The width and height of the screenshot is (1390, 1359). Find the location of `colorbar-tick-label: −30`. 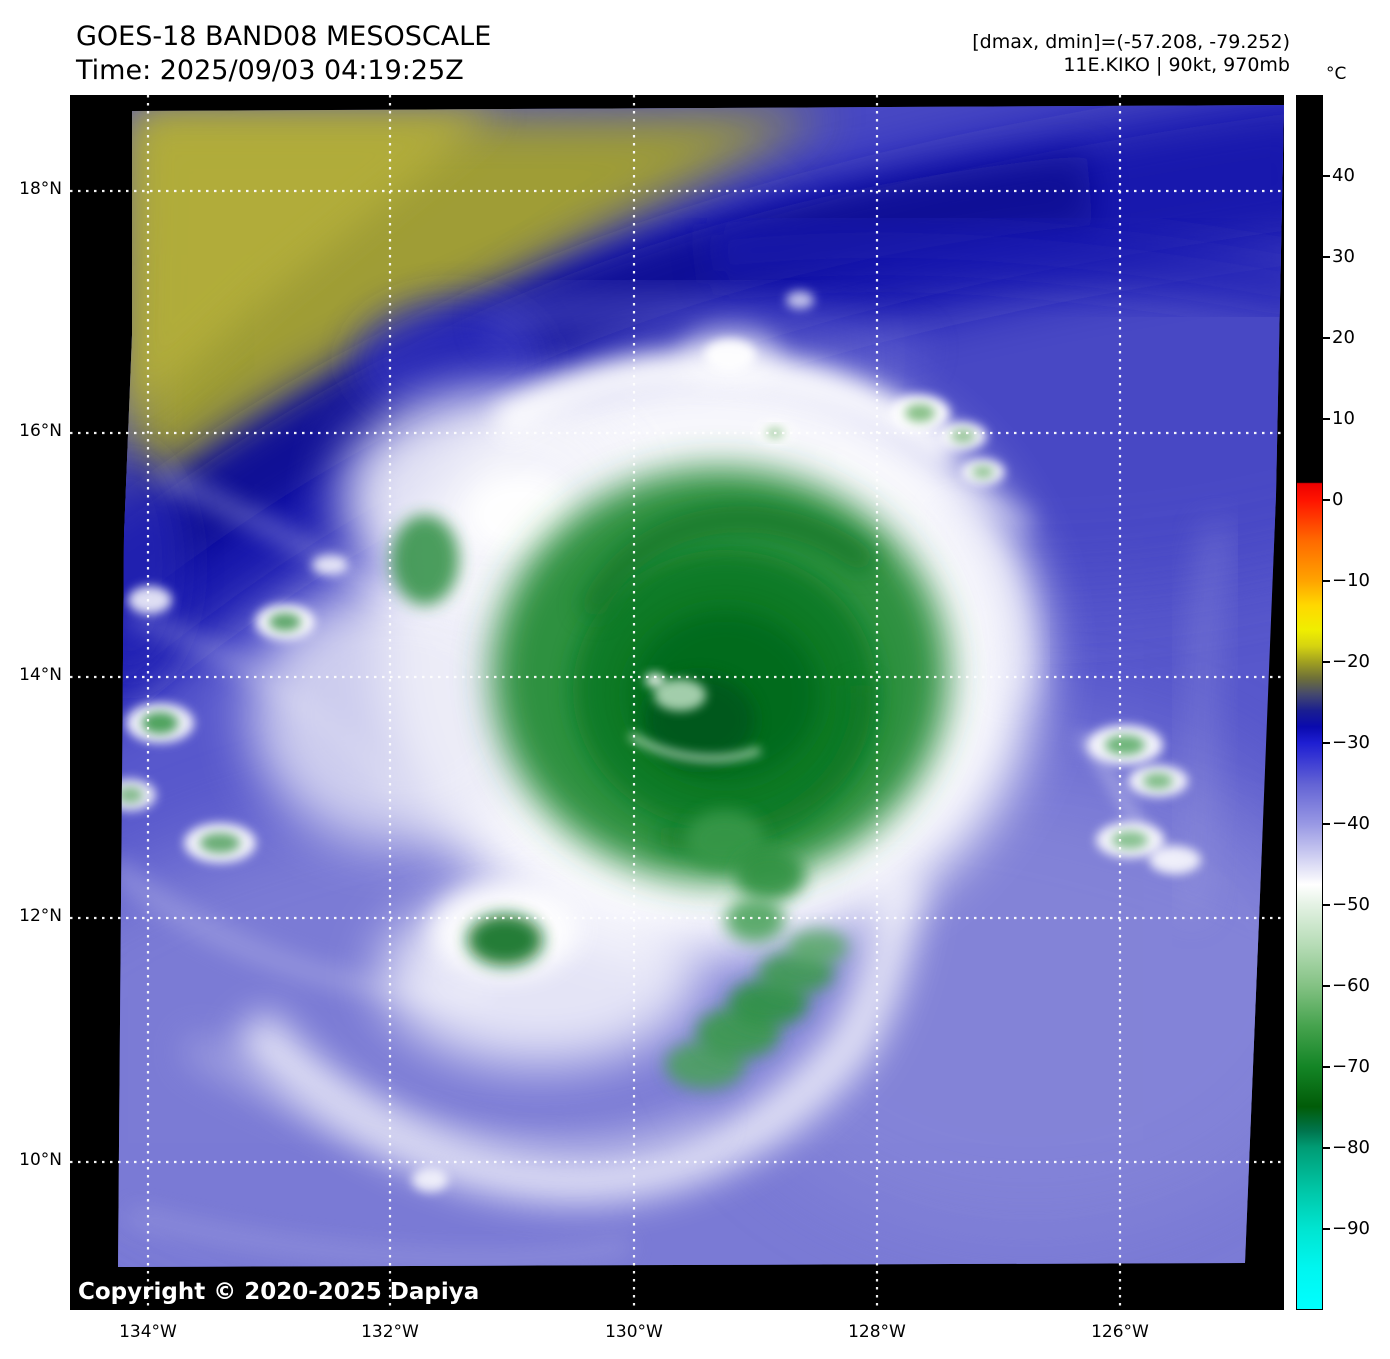

colorbar-tick-label: −30 is located at coordinates (1351, 742).